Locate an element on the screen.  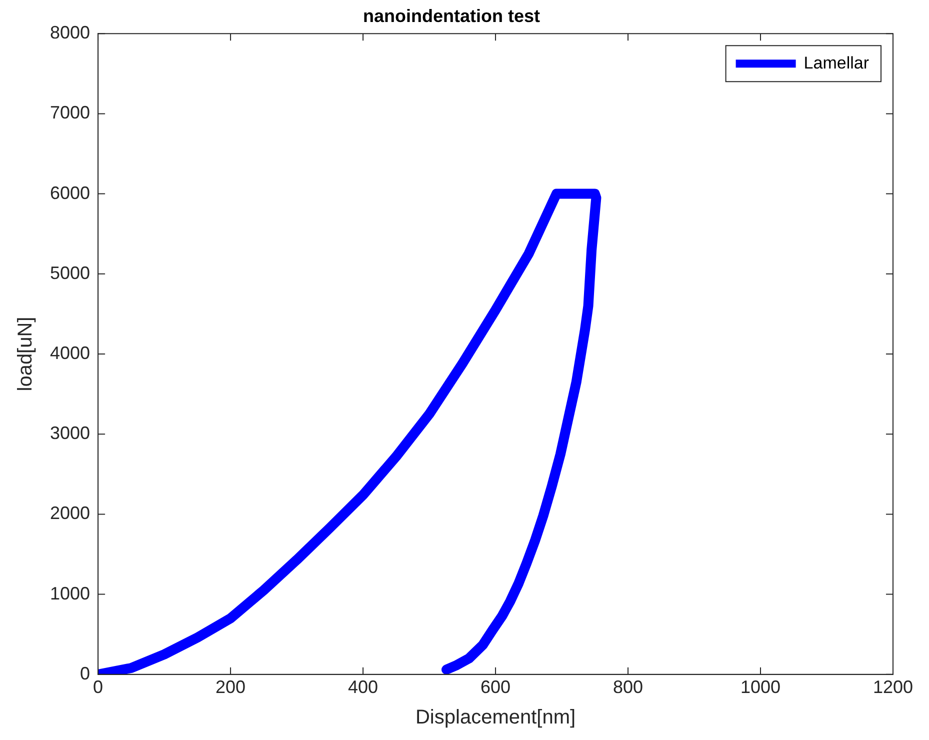
y-tick-label: 3000 is located at coordinates (70, 433).